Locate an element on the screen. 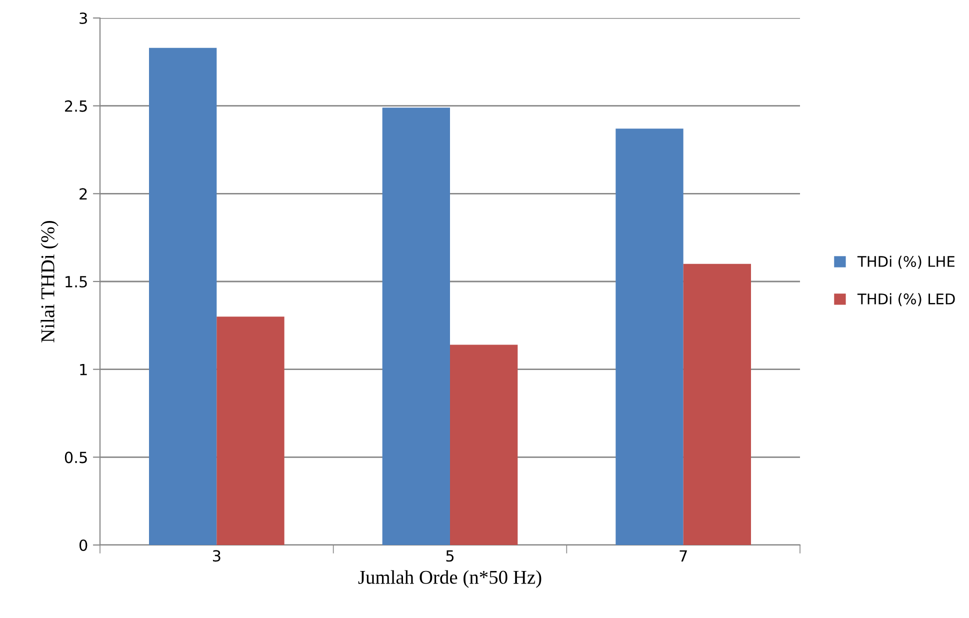  y-tick-label: 2 is located at coordinates (83, 194).